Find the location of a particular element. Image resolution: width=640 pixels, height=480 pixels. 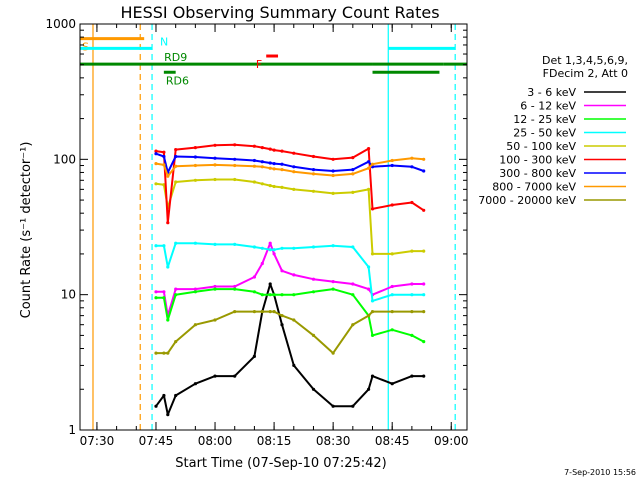

flag-bar-label: N is located at coordinates (164, 41).